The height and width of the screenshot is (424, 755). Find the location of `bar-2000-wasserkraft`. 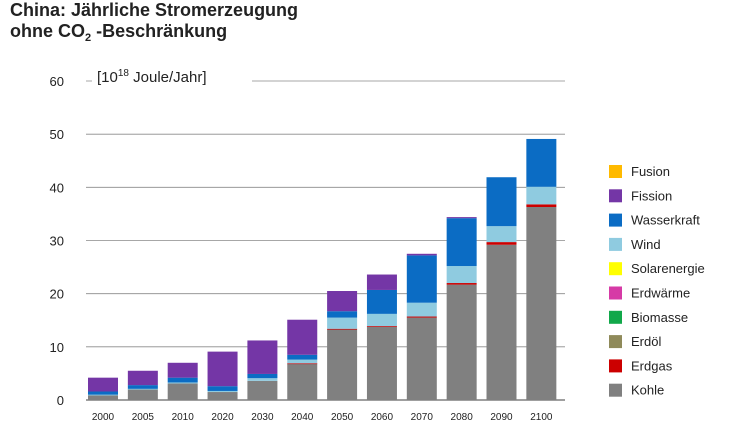

bar-2000-wasserkraft is located at coordinates (103, 393).